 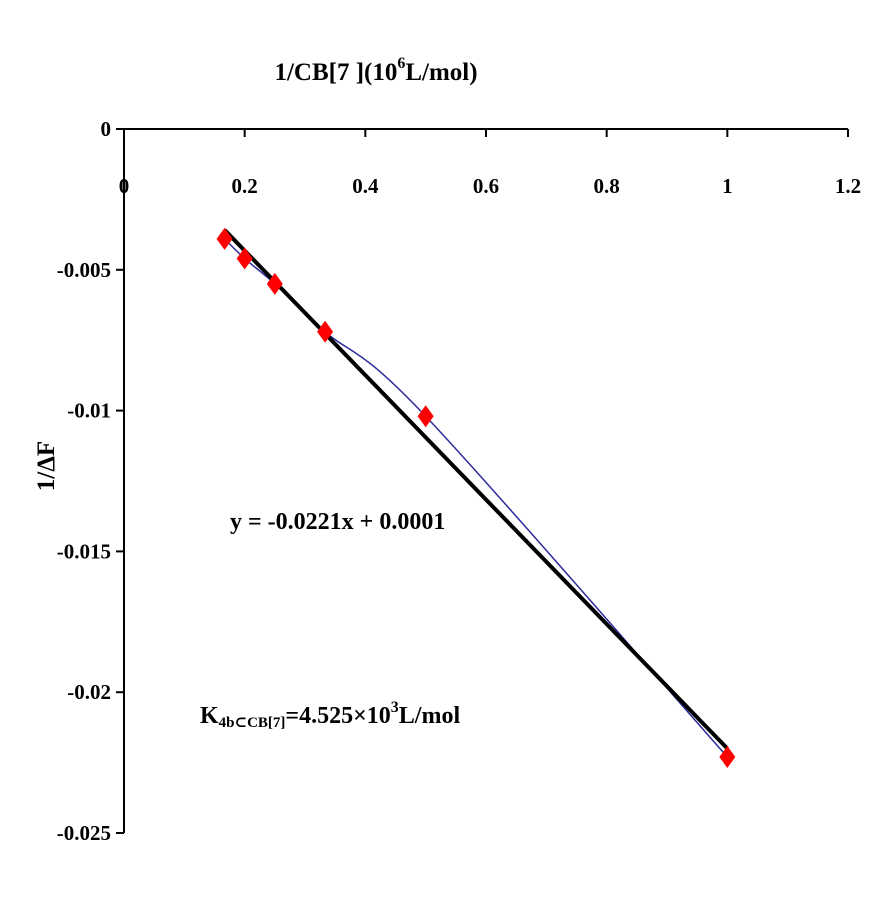 What do you see at coordinates (84, 481) in the screenshot?
I see `y-tick-labels: 0 -0.005 -0.01 -0.015 -0.02 -0.025` at bounding box center [84, 481].